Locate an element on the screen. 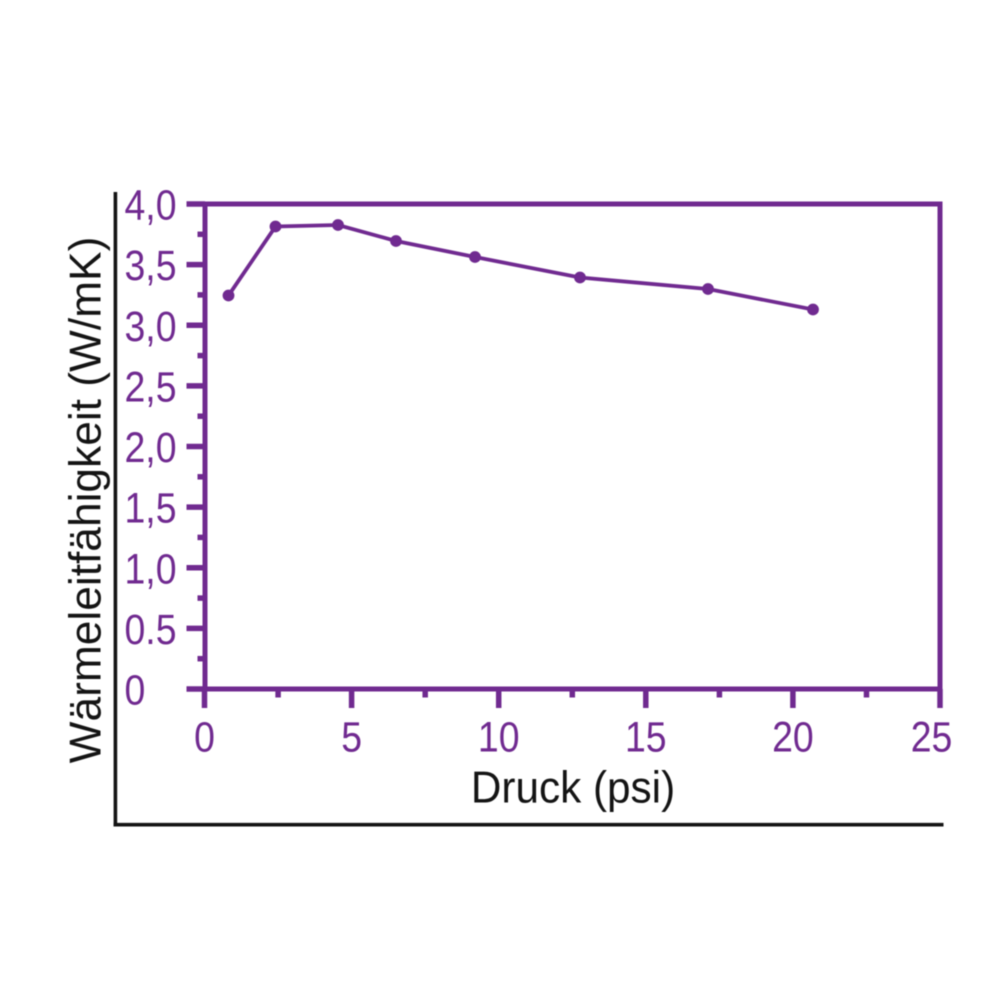  svg-text: 25 is located at coordinates (932, 737).